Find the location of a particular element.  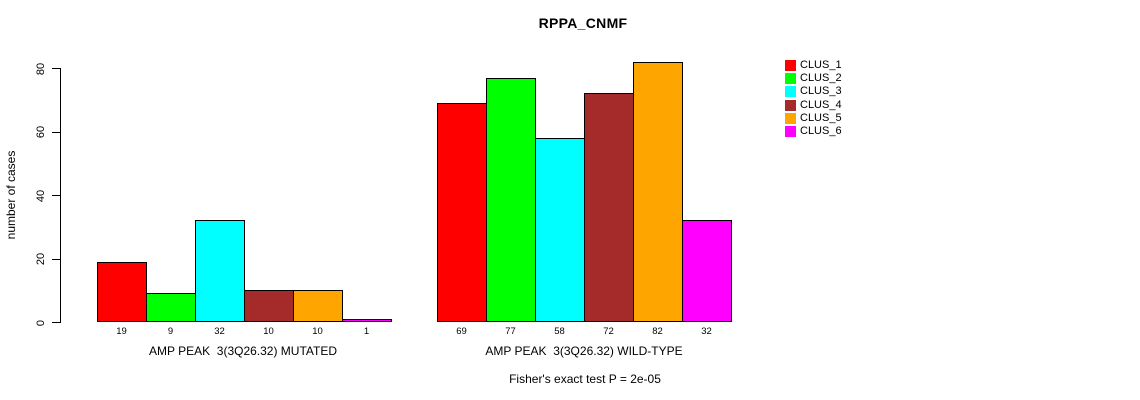

legend-item: CLUS_1 is located at coordinates (813, 65).